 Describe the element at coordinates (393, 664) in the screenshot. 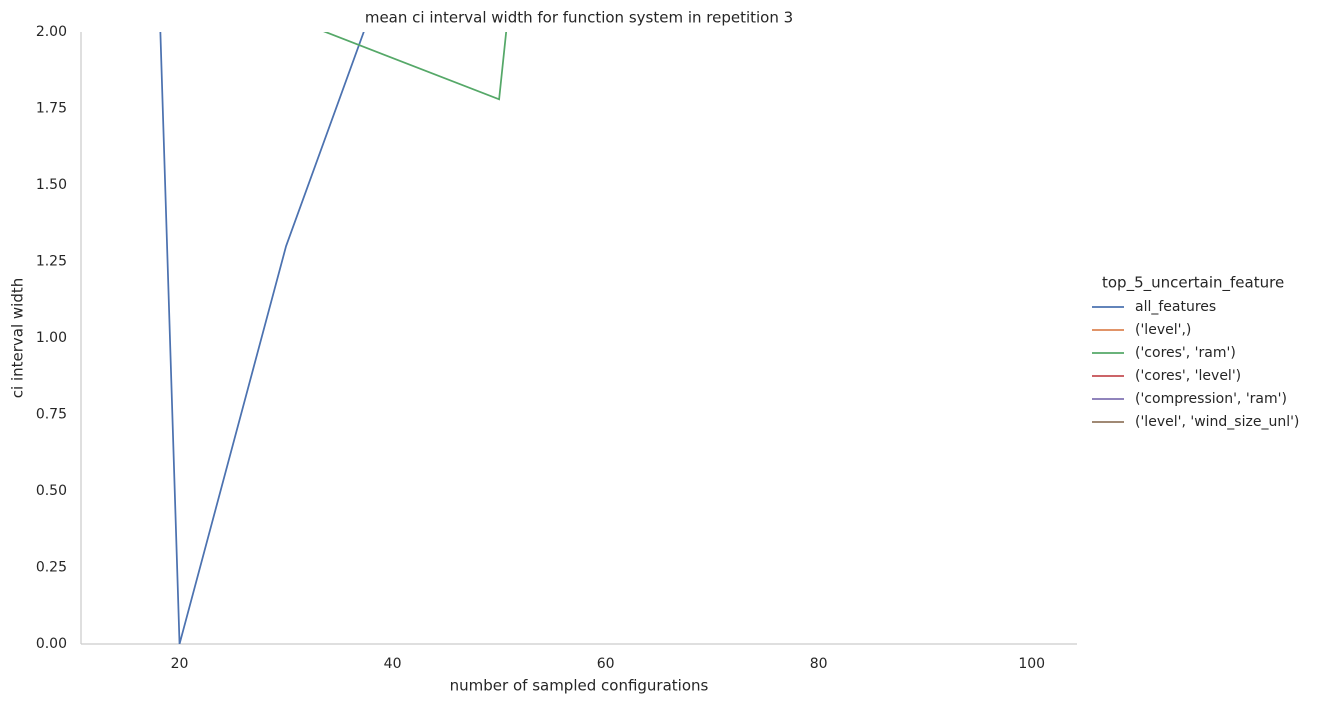

I see `x-tick-label: 40` at that location.